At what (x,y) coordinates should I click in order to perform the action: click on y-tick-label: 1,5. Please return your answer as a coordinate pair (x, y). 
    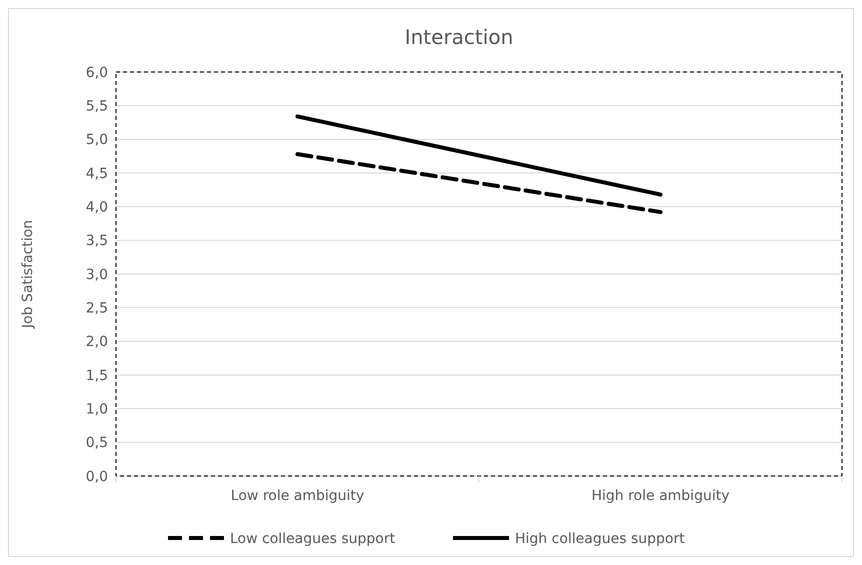
    Looking at the image, I should click on (97, 376).